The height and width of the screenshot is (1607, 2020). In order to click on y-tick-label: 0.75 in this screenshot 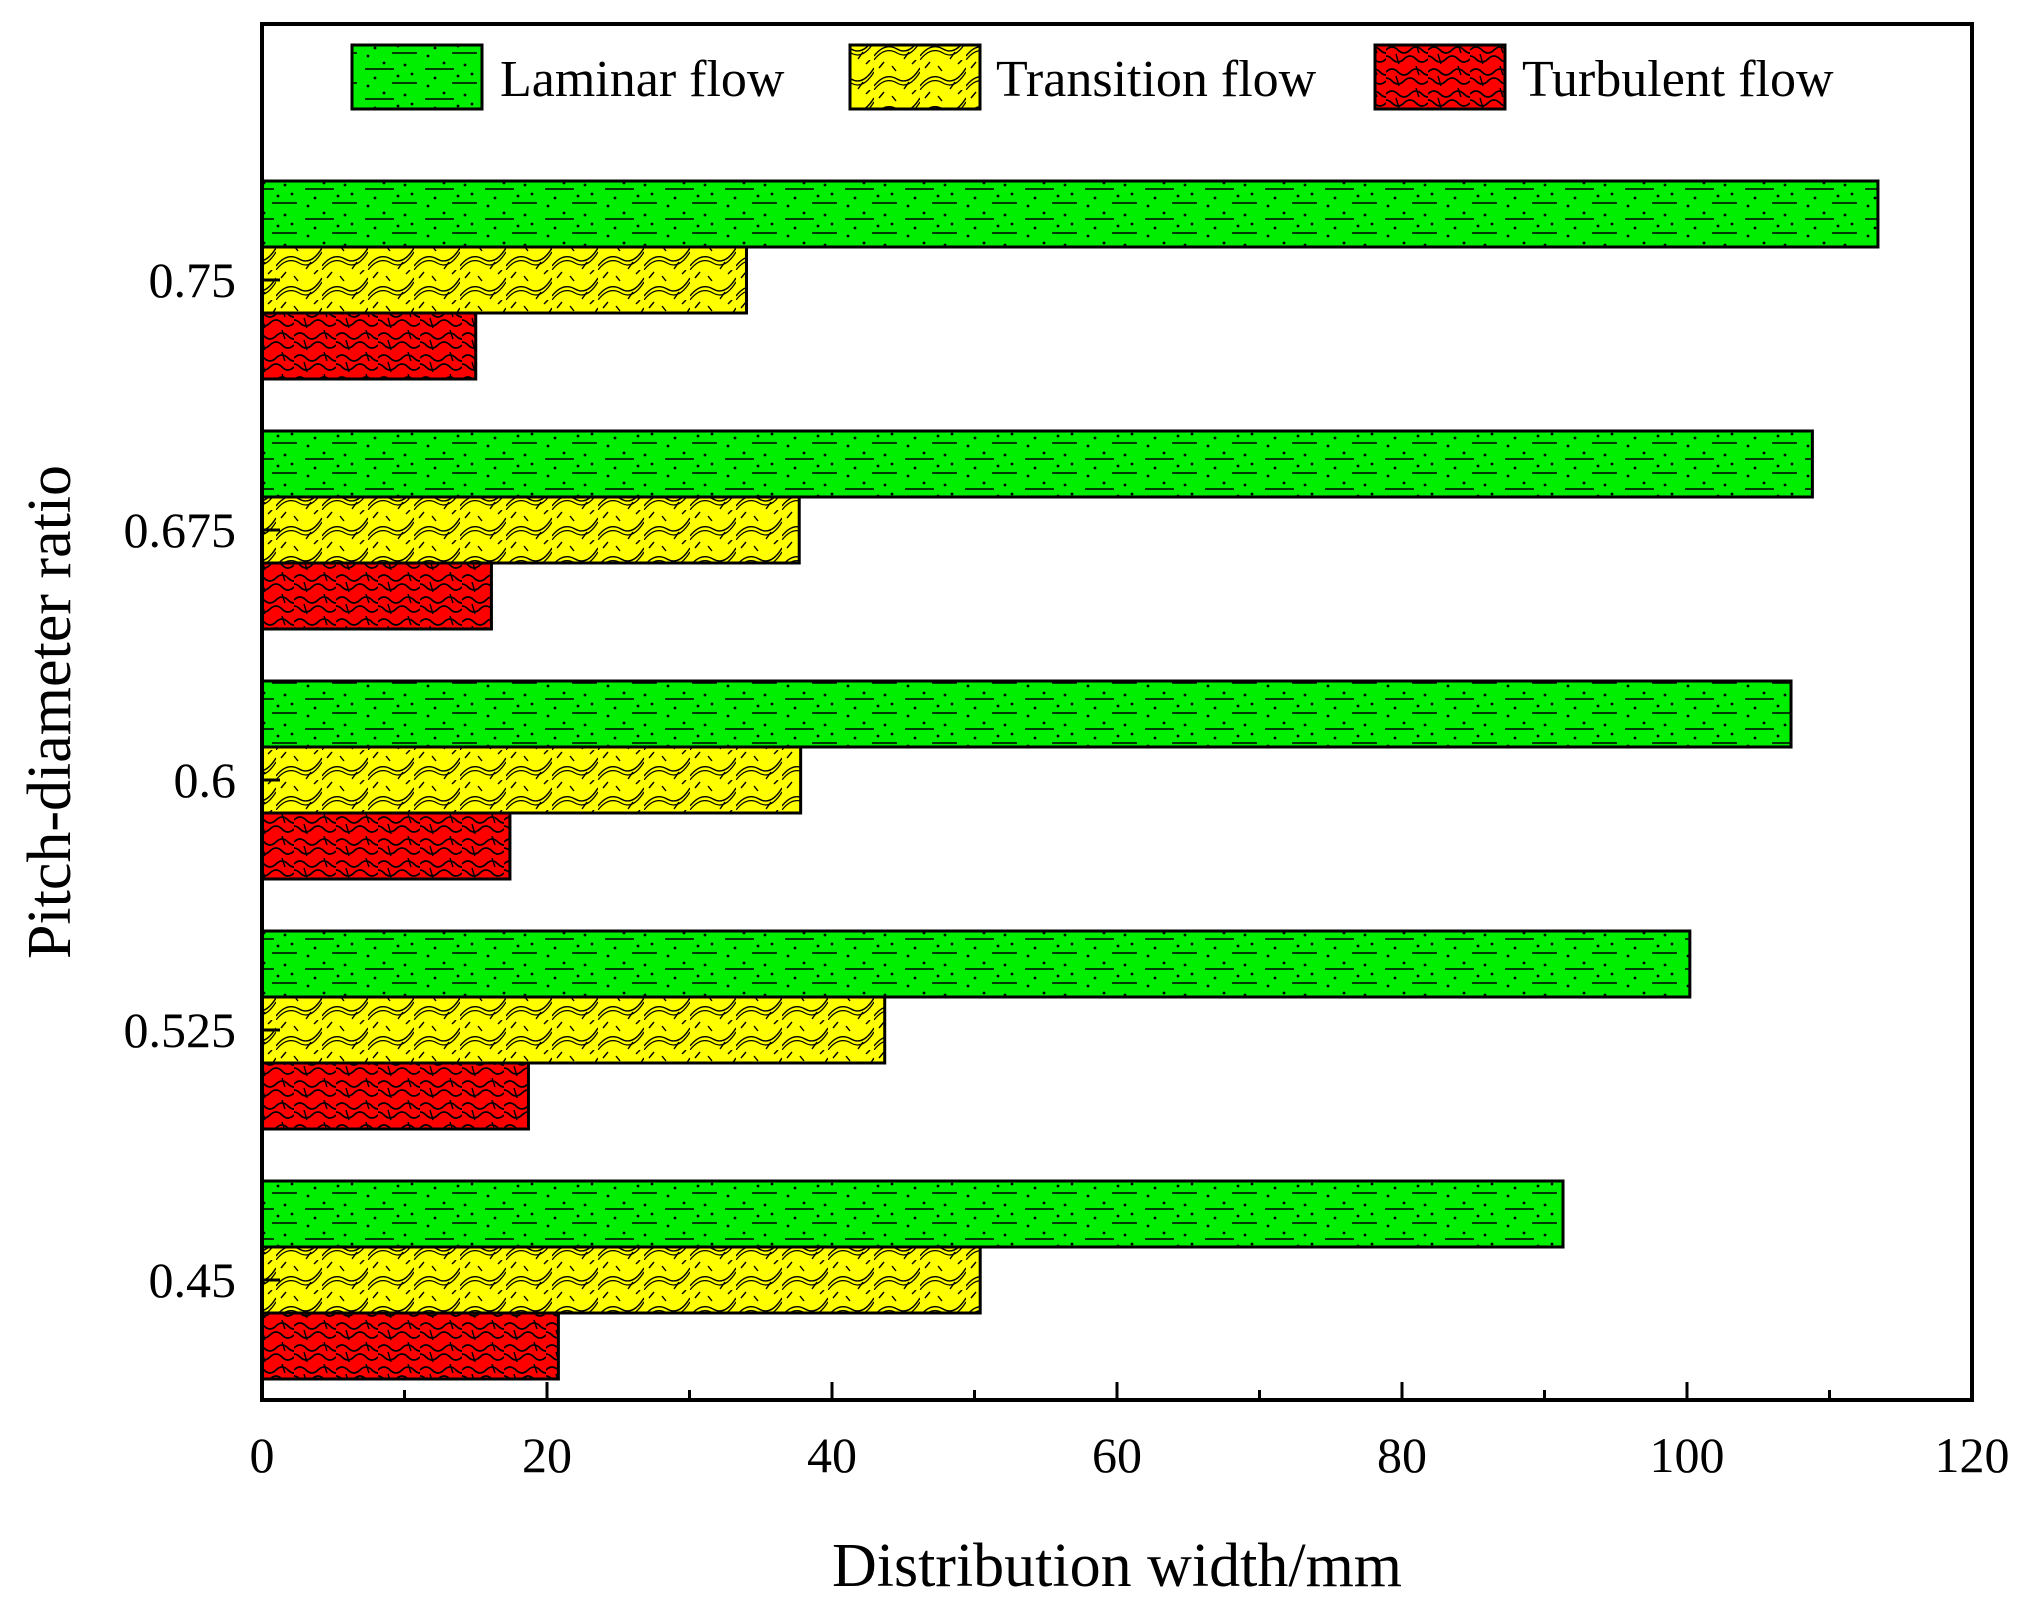, I will do `click(193, 280)`.